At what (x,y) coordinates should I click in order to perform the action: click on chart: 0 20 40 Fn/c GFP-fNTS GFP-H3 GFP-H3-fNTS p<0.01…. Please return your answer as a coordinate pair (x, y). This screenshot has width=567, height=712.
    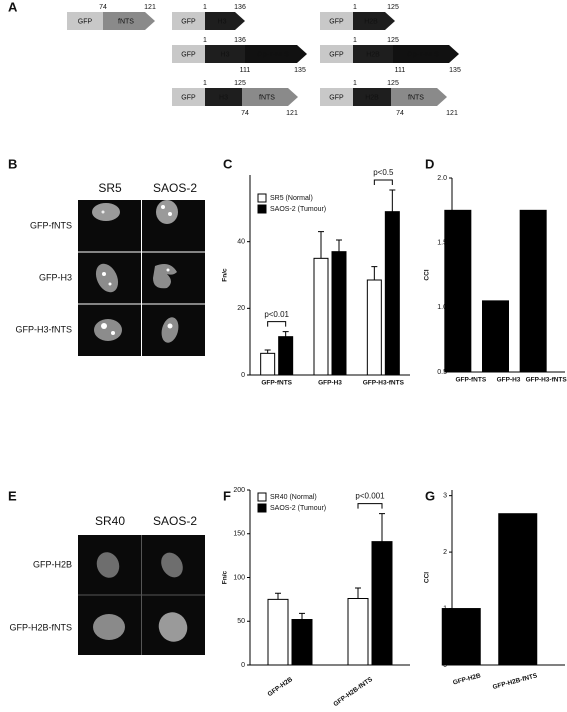
    Looking at the image, I should click on (316, 277).